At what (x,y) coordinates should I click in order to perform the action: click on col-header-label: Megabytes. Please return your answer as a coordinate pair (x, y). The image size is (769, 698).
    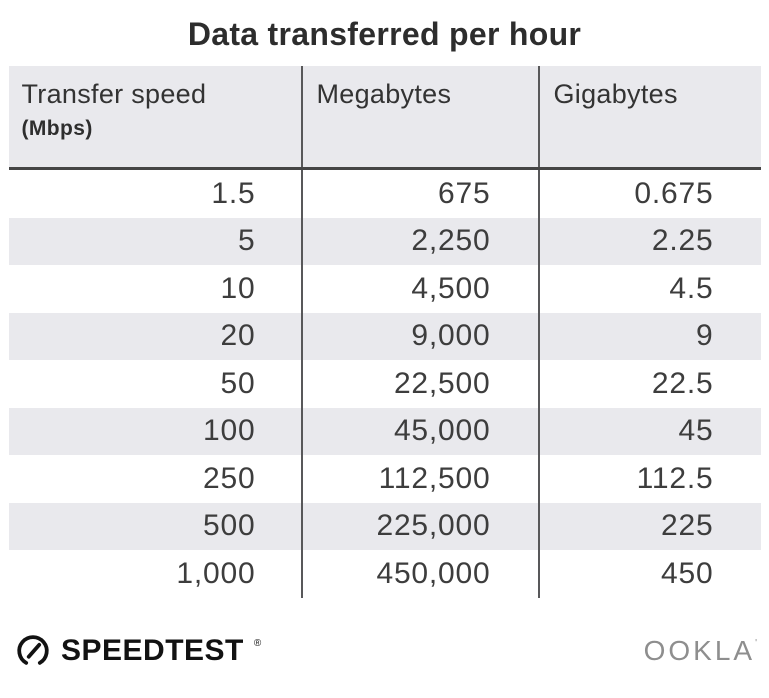
    Looking at the image, I should click on (384, 94).